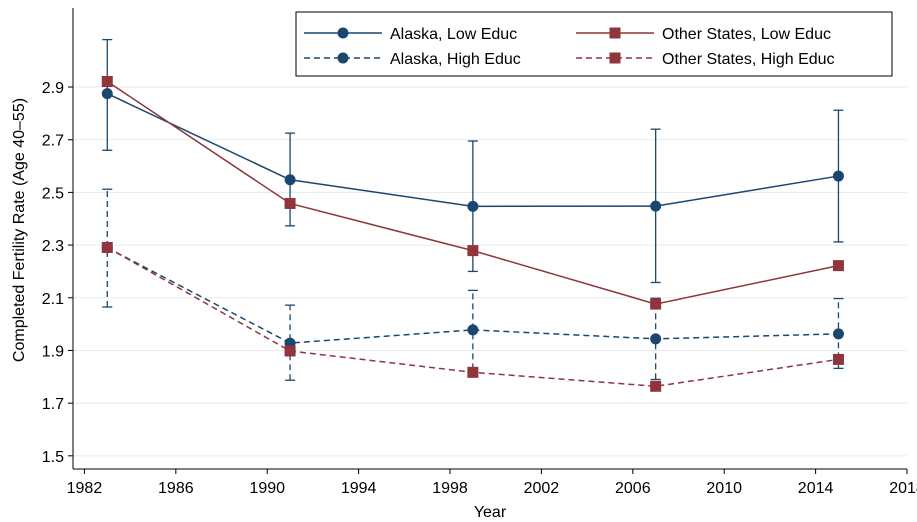  I want to click on y-tick-label: 1.7, so click(53, 404).